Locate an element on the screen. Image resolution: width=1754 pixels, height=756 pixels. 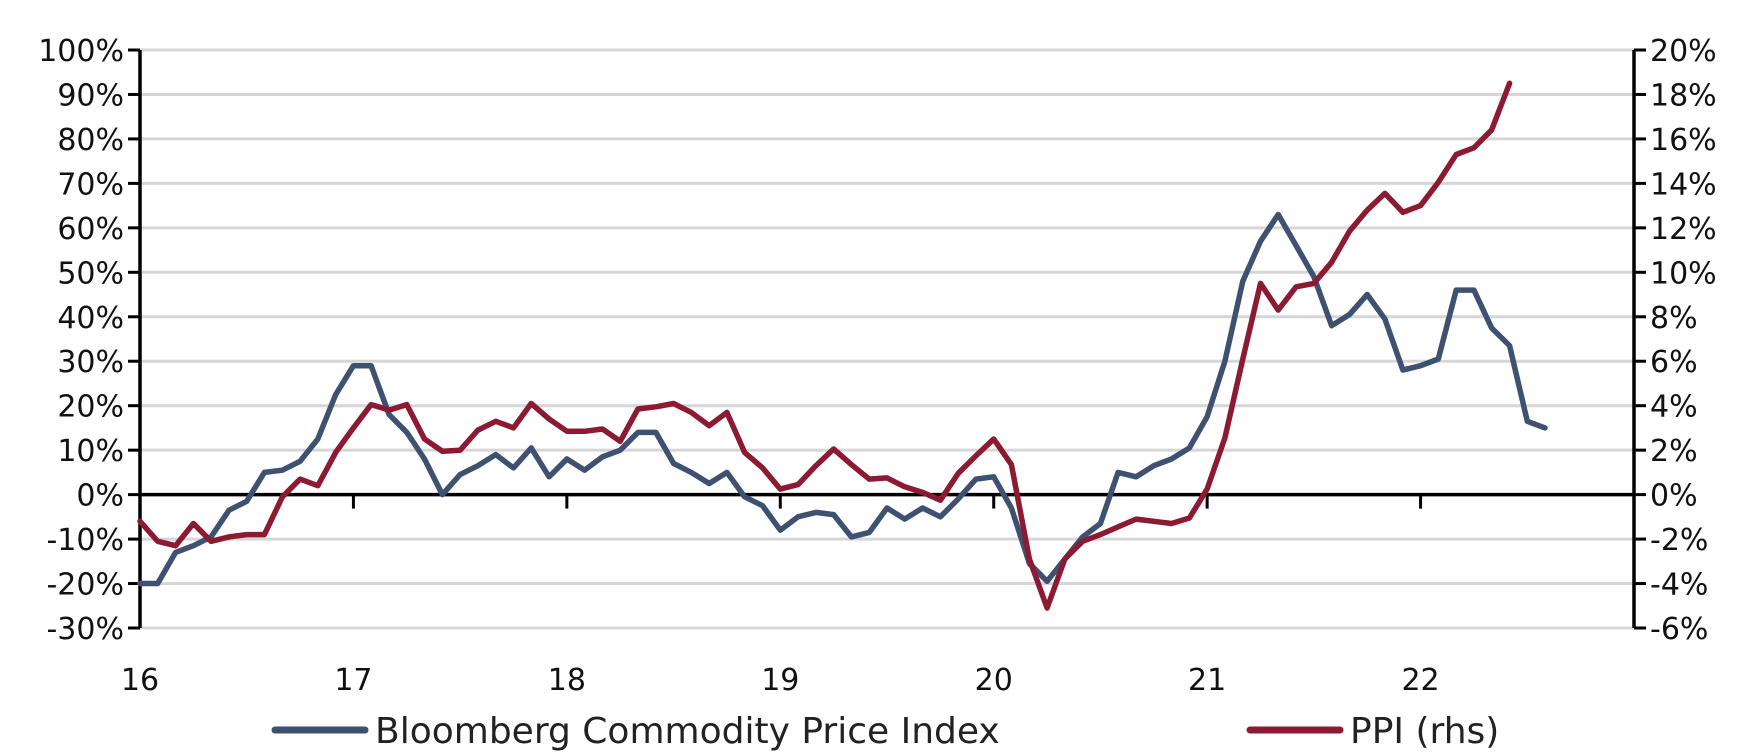
left-axis-tick-label: -10% is located at coordinates (85, 540).